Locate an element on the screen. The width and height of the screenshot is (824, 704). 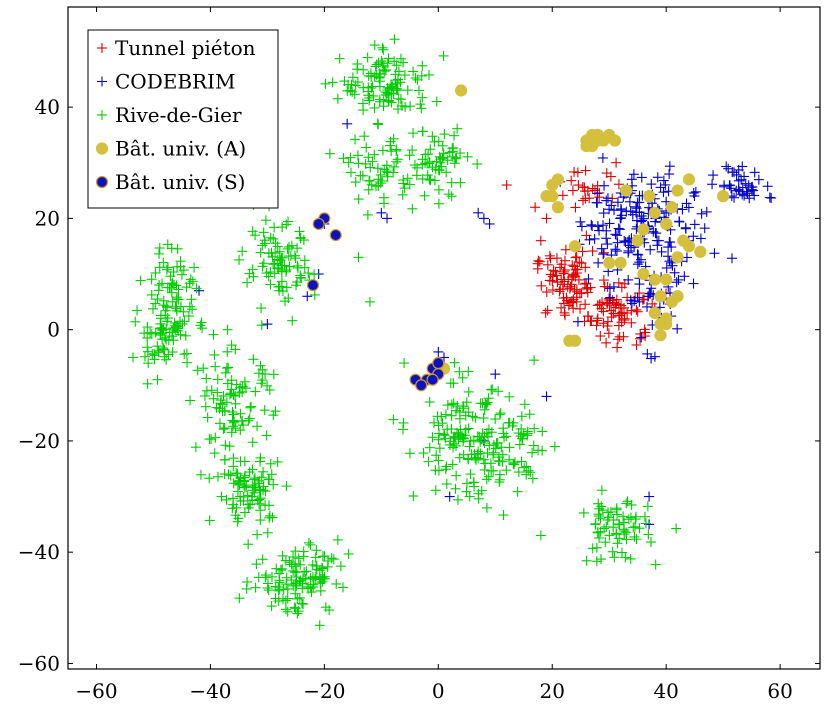
legend-entry: Tunnel piéton is located at coordinates (176, 48).